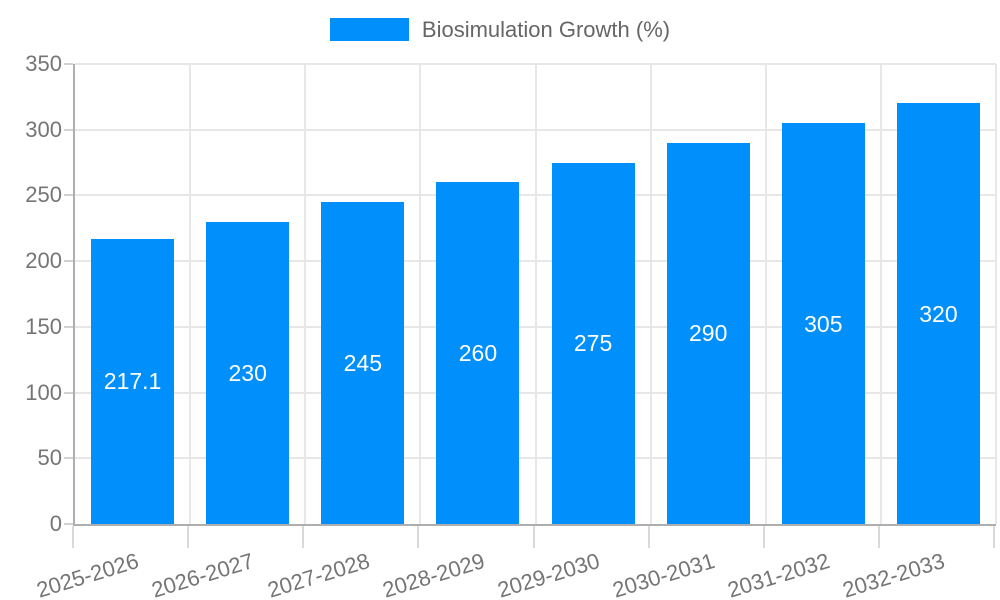 The height and width of the screenshot is (600, 1000). I want to click on x-axis-tick-label: 2032-2033, so click(893, 574).